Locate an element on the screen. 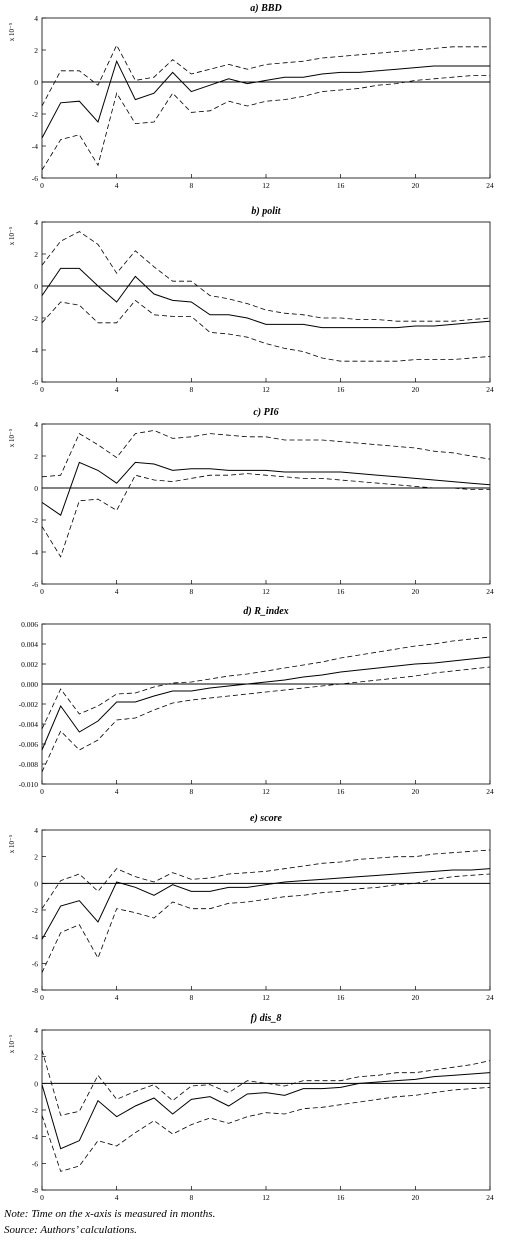  y-tick-label: -0.010 is located at coordinates (29, 784).